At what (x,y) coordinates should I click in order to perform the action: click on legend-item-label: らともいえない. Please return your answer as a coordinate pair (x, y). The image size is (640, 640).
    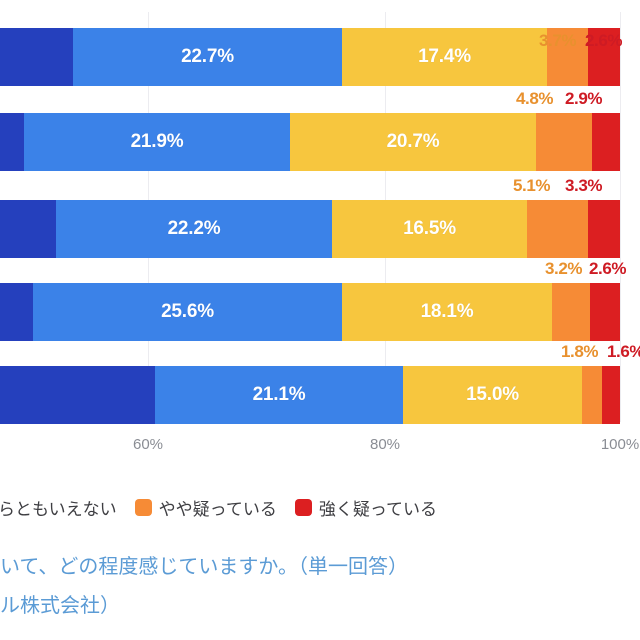
    Looking at the image, I should click on (58, 509).